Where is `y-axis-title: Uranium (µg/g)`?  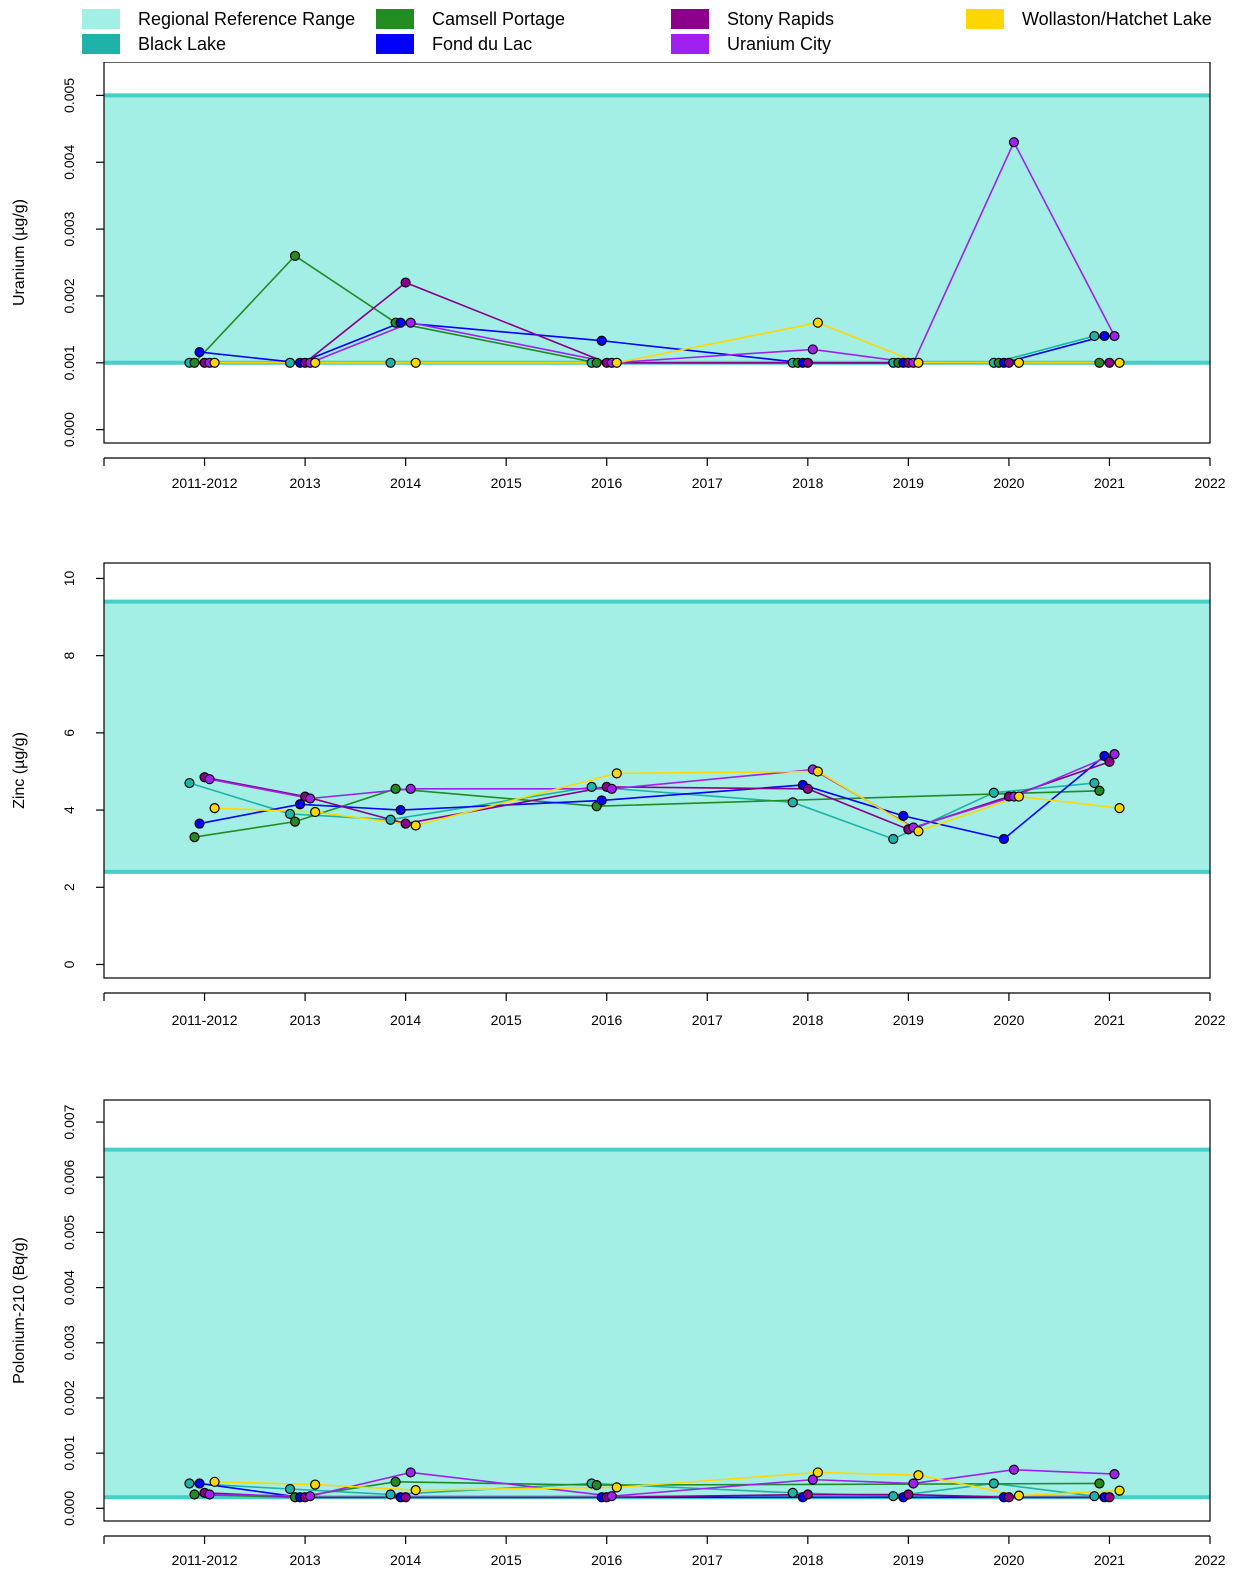
y-axis-title: Uranium (µg/g) is located at coordinates (19, 252).